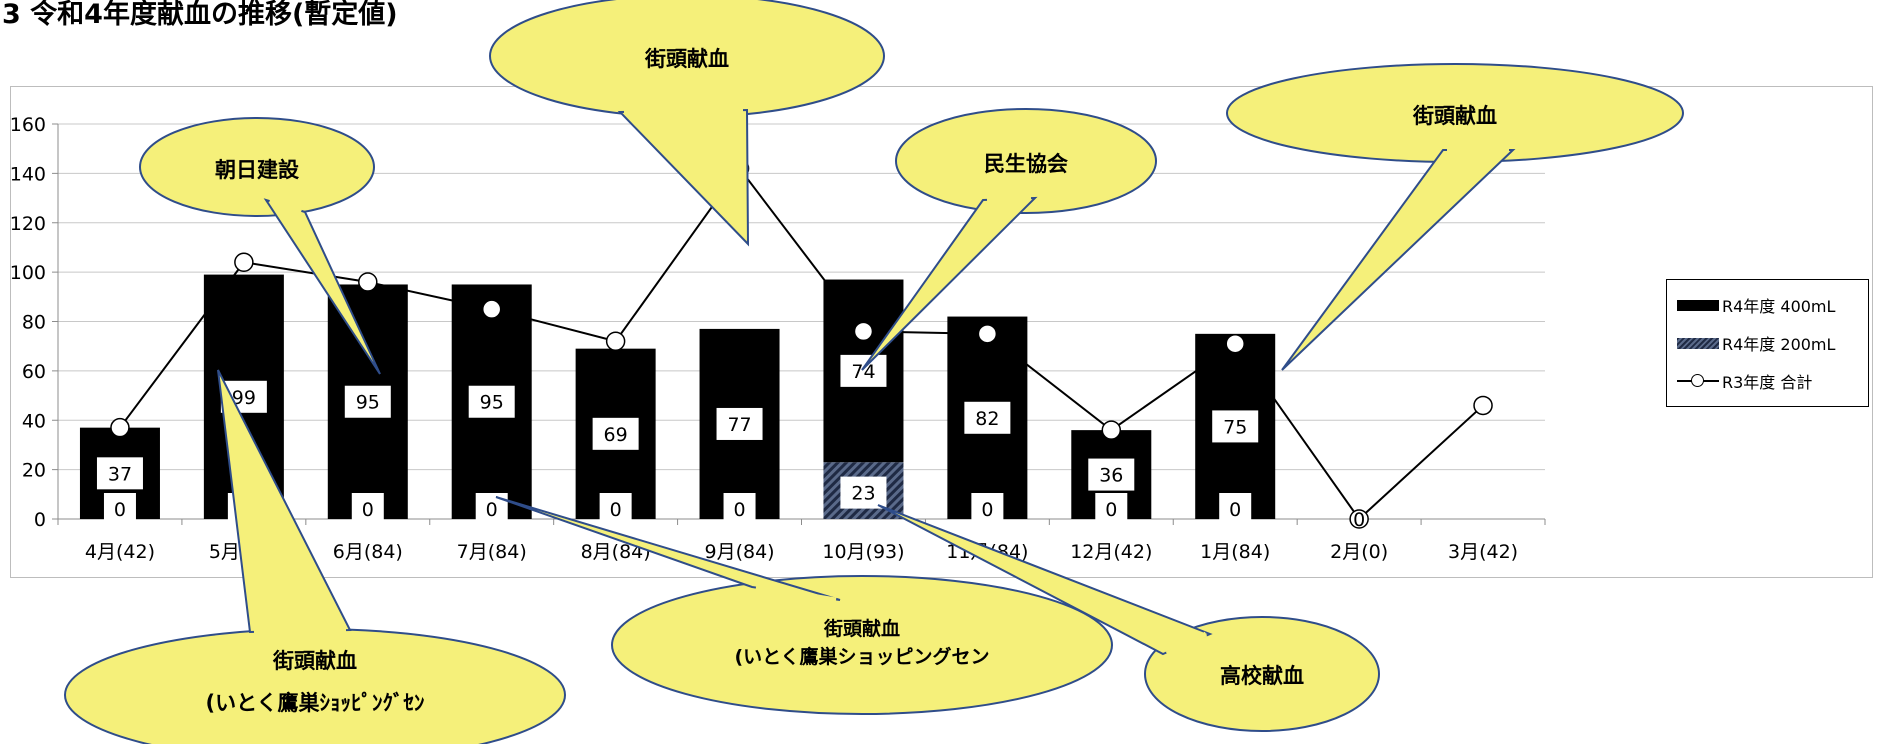 This screenshot has height=744, width=1877. What do you see at coordinates (28, 224) in the screenshot?
I see `y-tick-label: 120` at bounding box center [28, 224].